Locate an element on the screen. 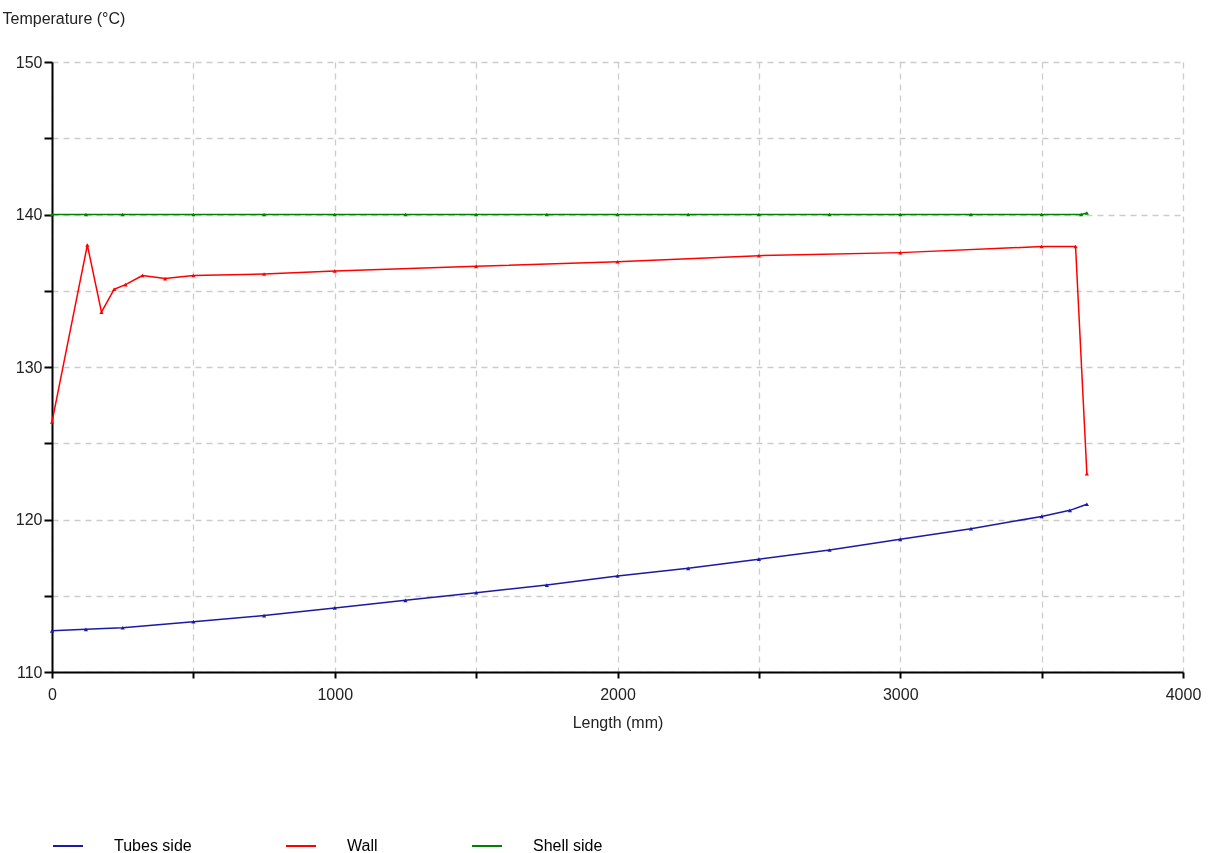  x-axis-title: Length (mm) is located at coordinates (618, 722).